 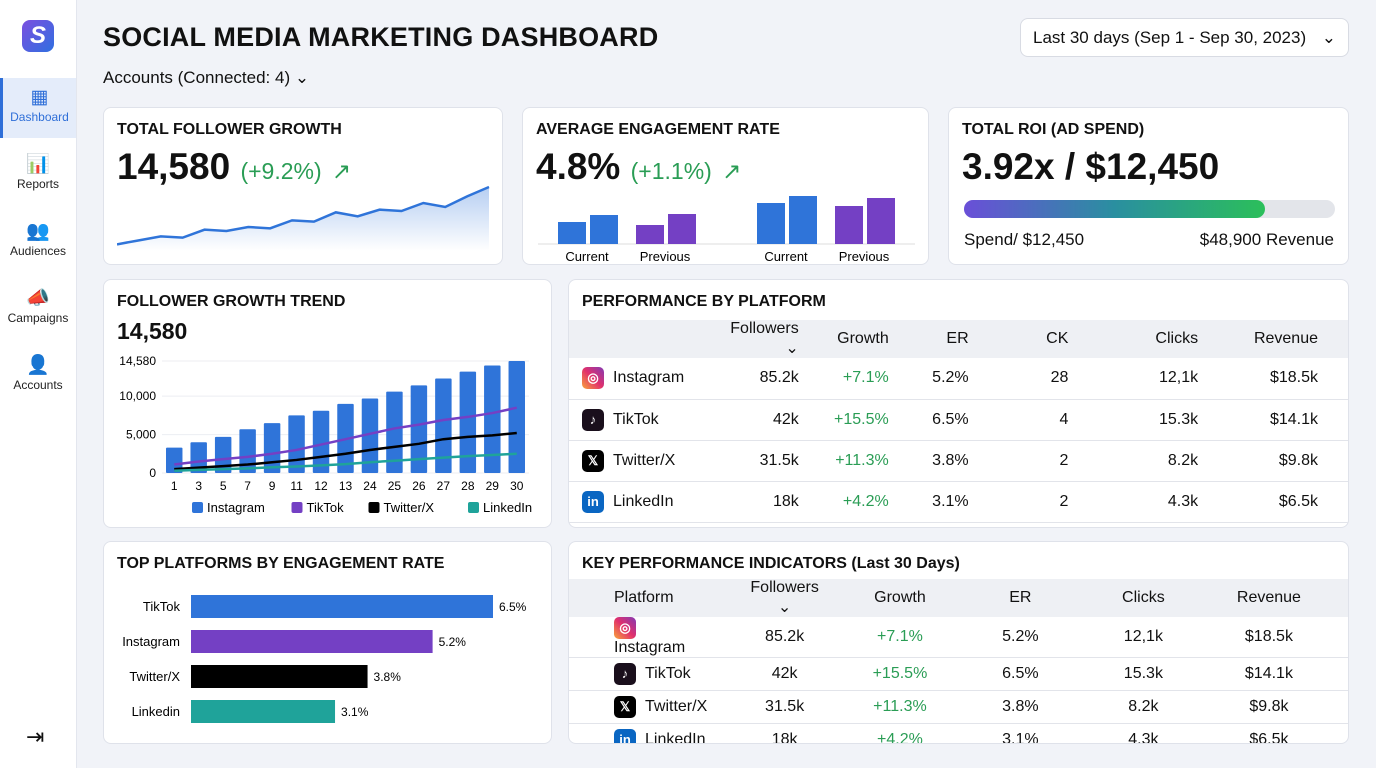 I want to click on table-row: ♪ TikTok 42k +15.5% 6.5% 4 15.3k $14.1k, so click(x=958, y=420).